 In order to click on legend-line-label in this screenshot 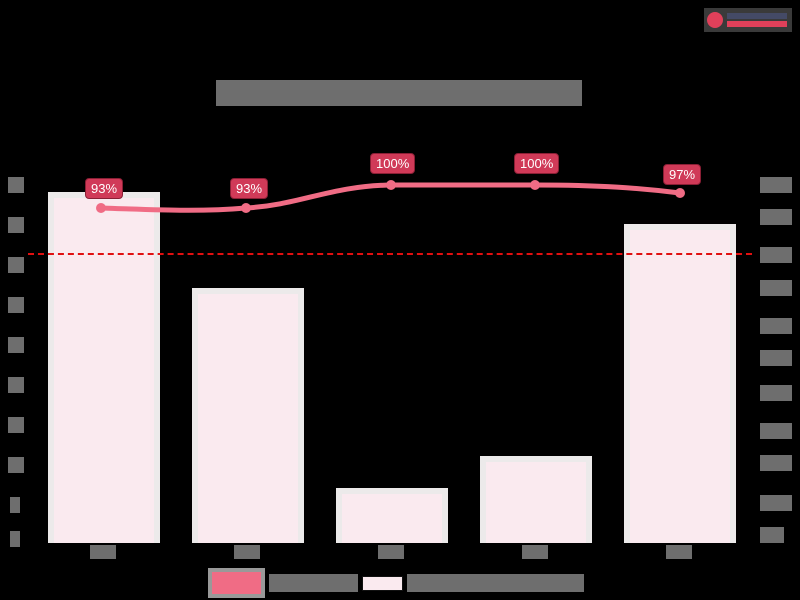, I will do `click(313, 583)`.